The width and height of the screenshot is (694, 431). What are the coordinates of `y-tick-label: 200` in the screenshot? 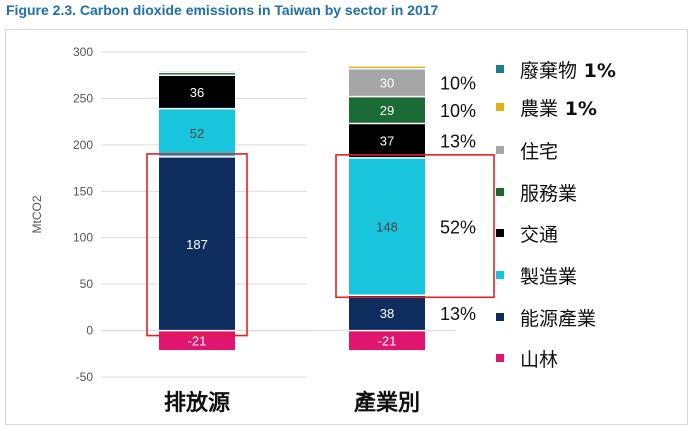 It's located at (83, 145).